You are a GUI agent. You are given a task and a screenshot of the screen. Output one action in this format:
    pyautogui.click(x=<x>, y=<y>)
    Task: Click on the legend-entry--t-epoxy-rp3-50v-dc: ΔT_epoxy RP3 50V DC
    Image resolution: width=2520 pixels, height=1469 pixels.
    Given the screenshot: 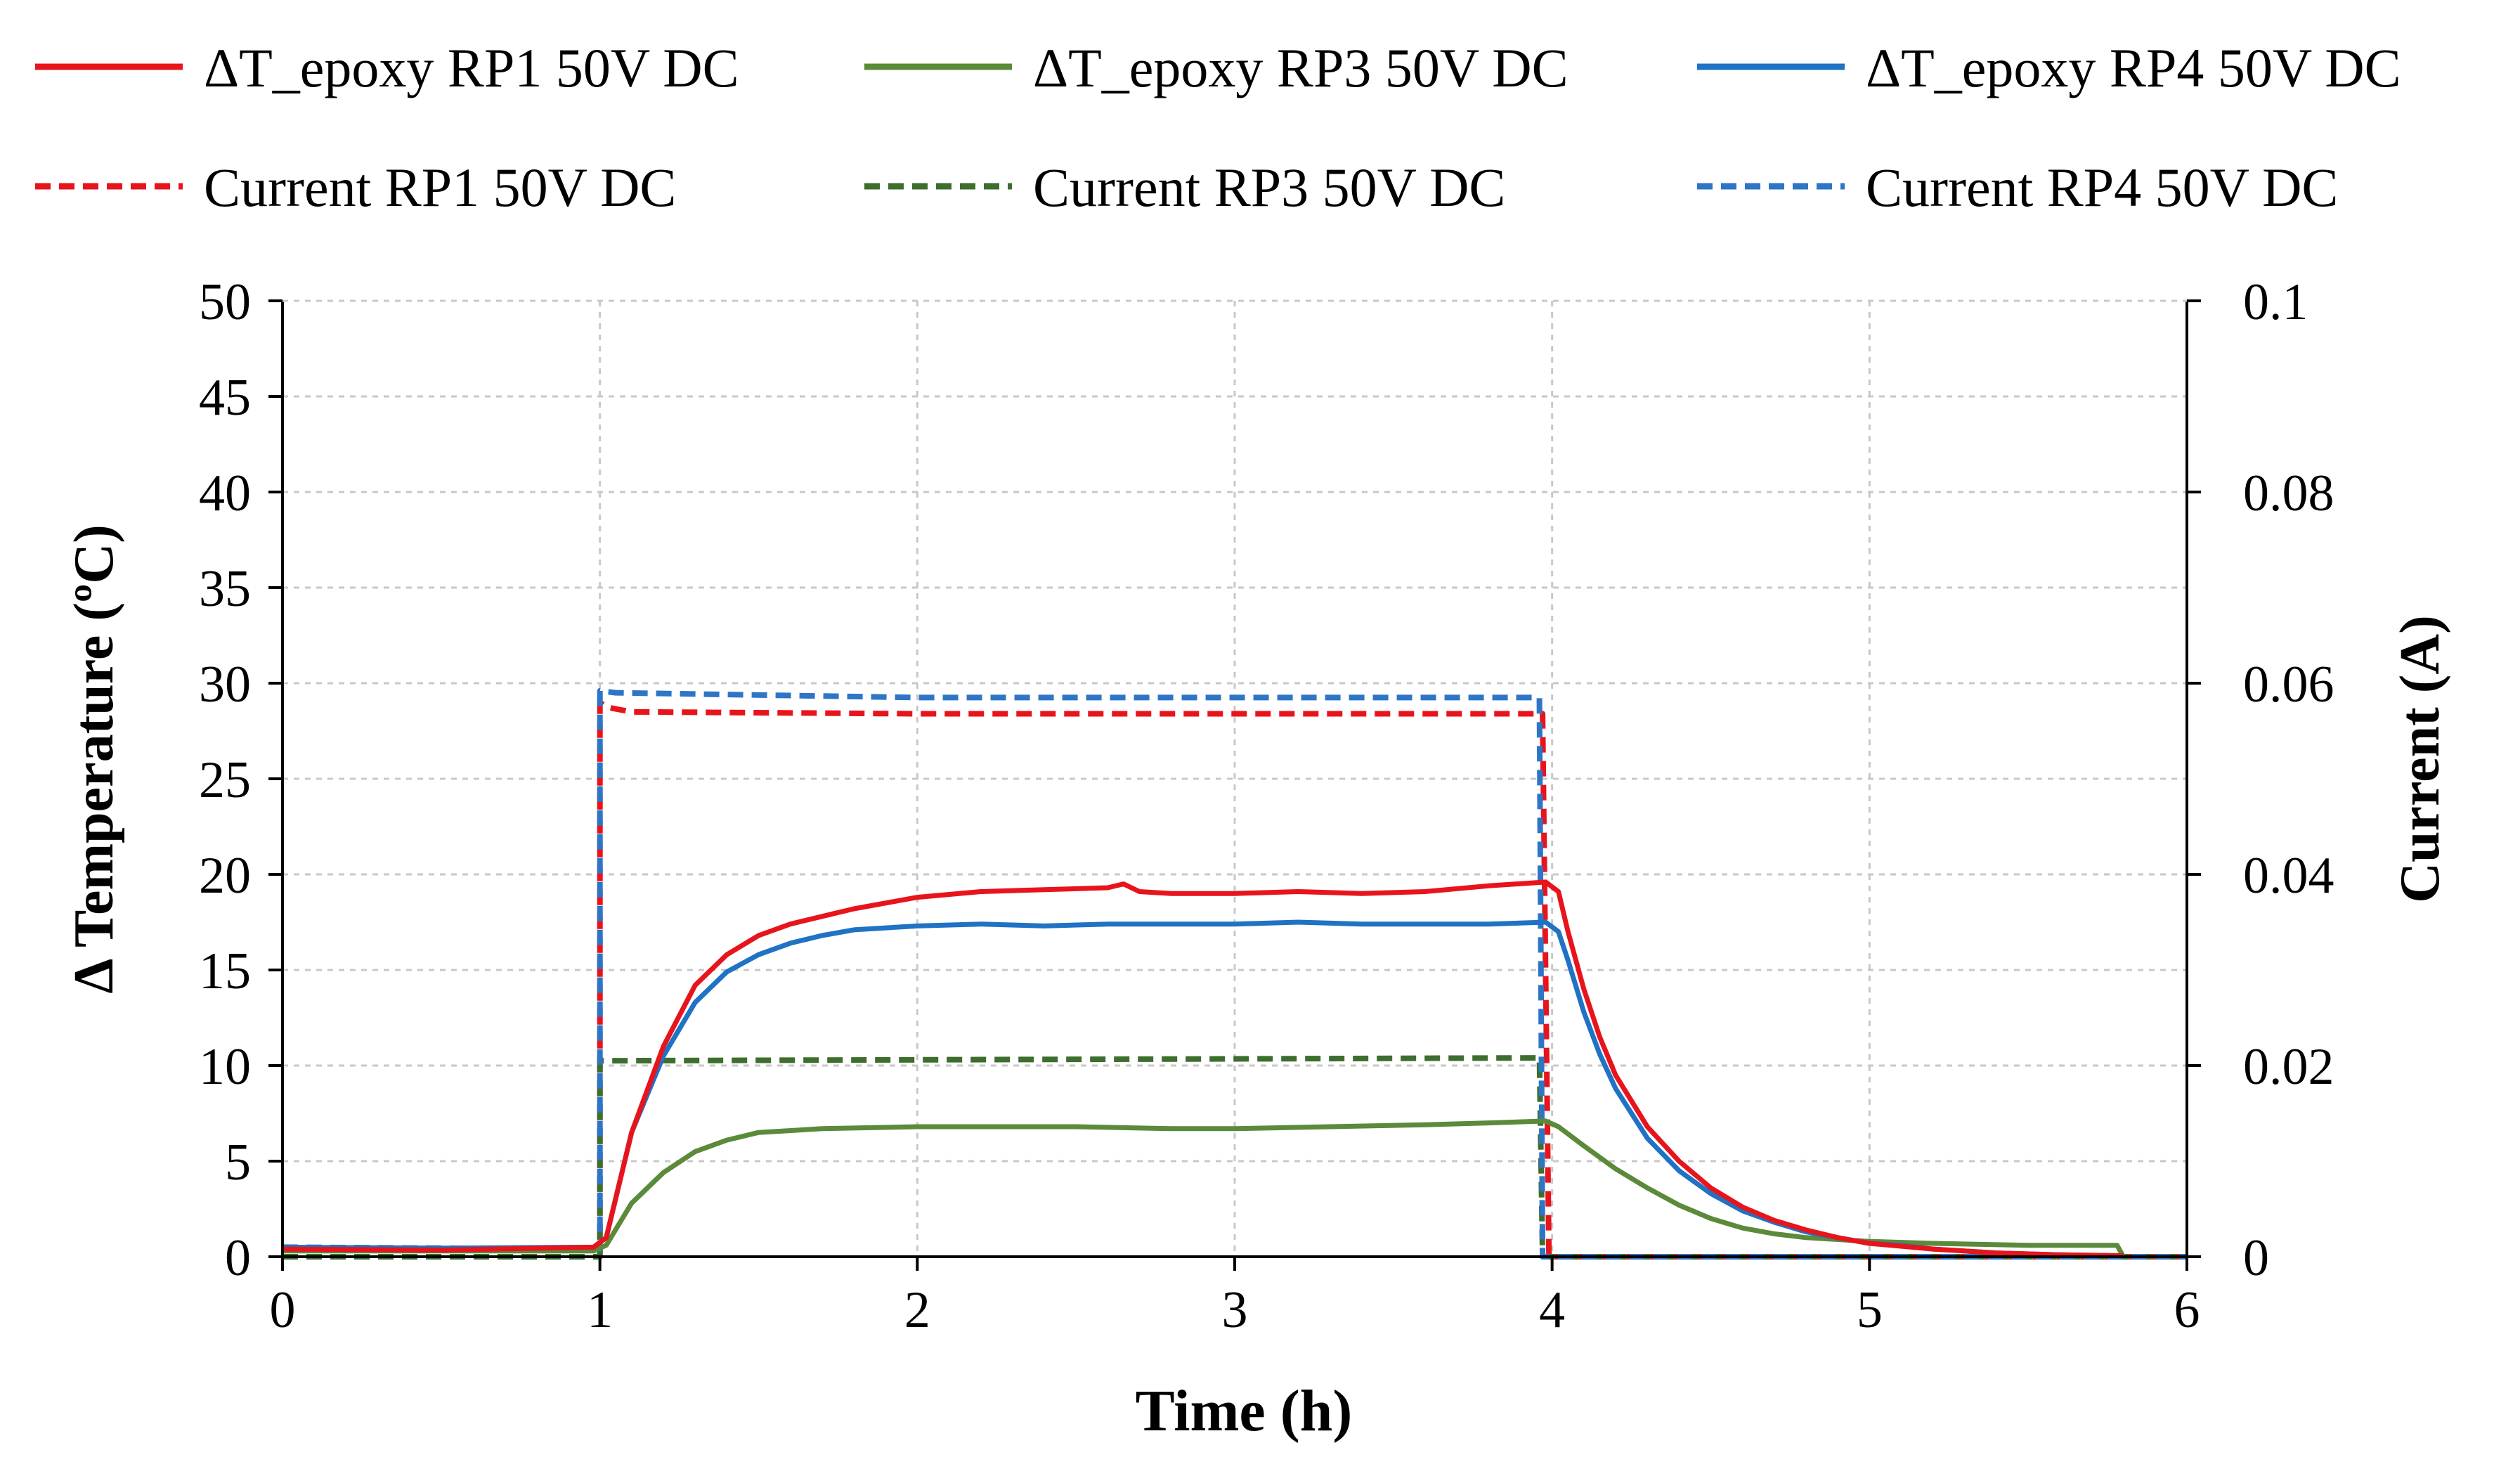 What is the action you would take?
    pyautogui.click(x=1216, y=67)
    